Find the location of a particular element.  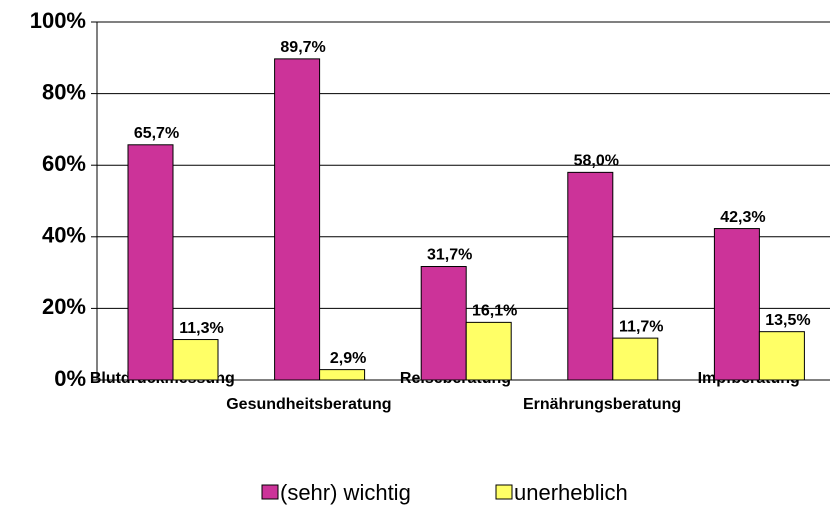

data-label: 11,3% is located at coordinates (201, 328).